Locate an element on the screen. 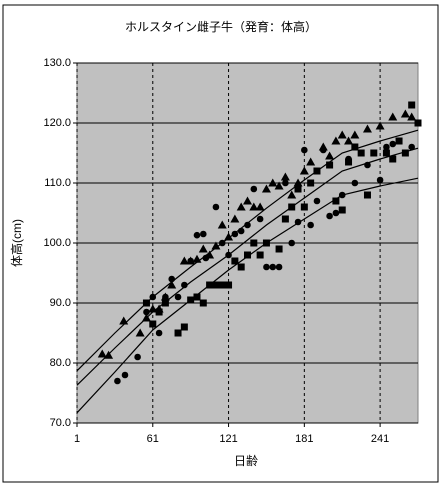 This screenshot has height=487, width=442. y-axis-label: 体高(cm) is located at coordinates (16, 243).